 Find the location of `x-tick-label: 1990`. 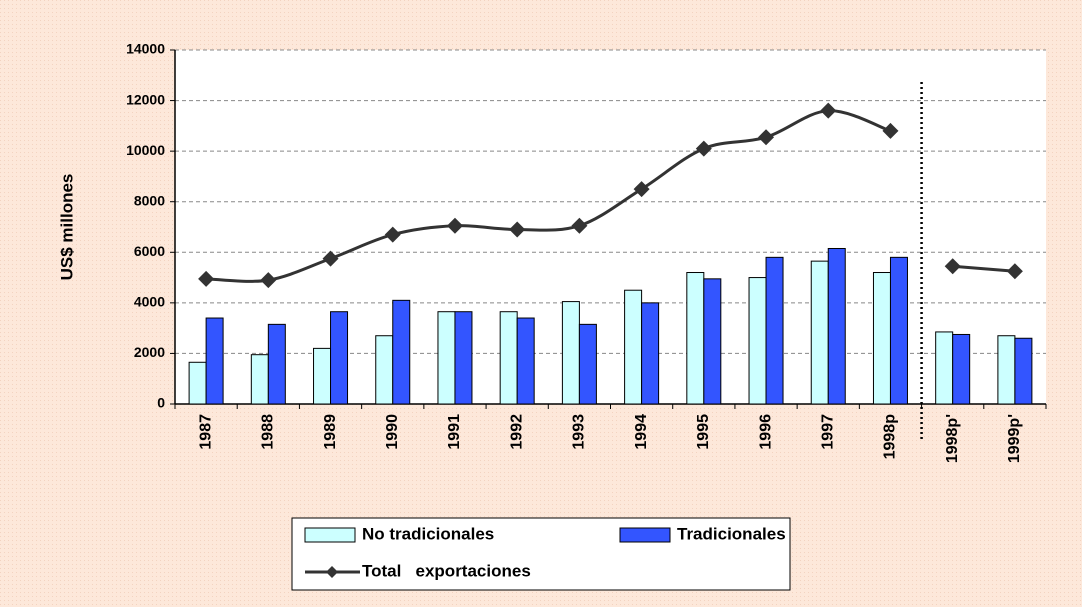

x-tick-label: 1990 is located at coordinates (392, 432).